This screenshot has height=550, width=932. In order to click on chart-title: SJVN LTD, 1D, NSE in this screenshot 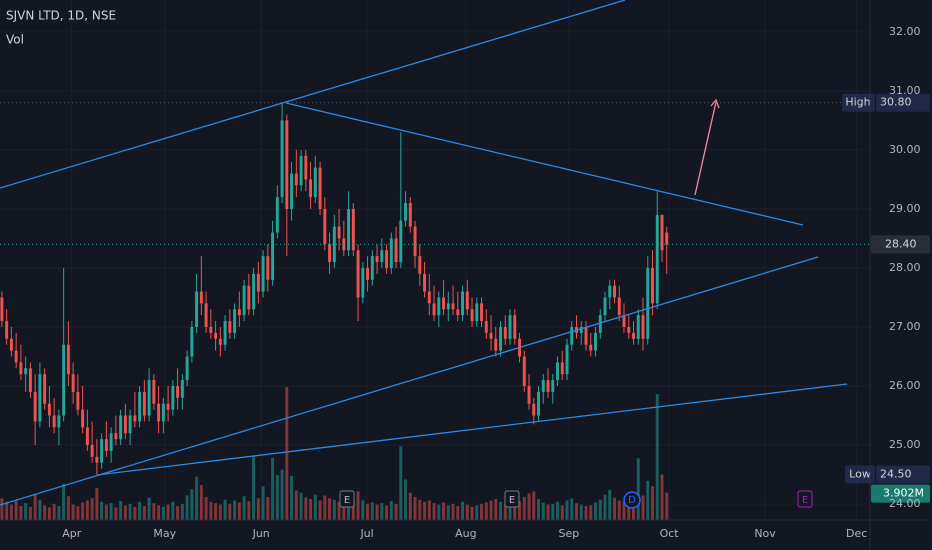, I will do `click(61, 16)`.